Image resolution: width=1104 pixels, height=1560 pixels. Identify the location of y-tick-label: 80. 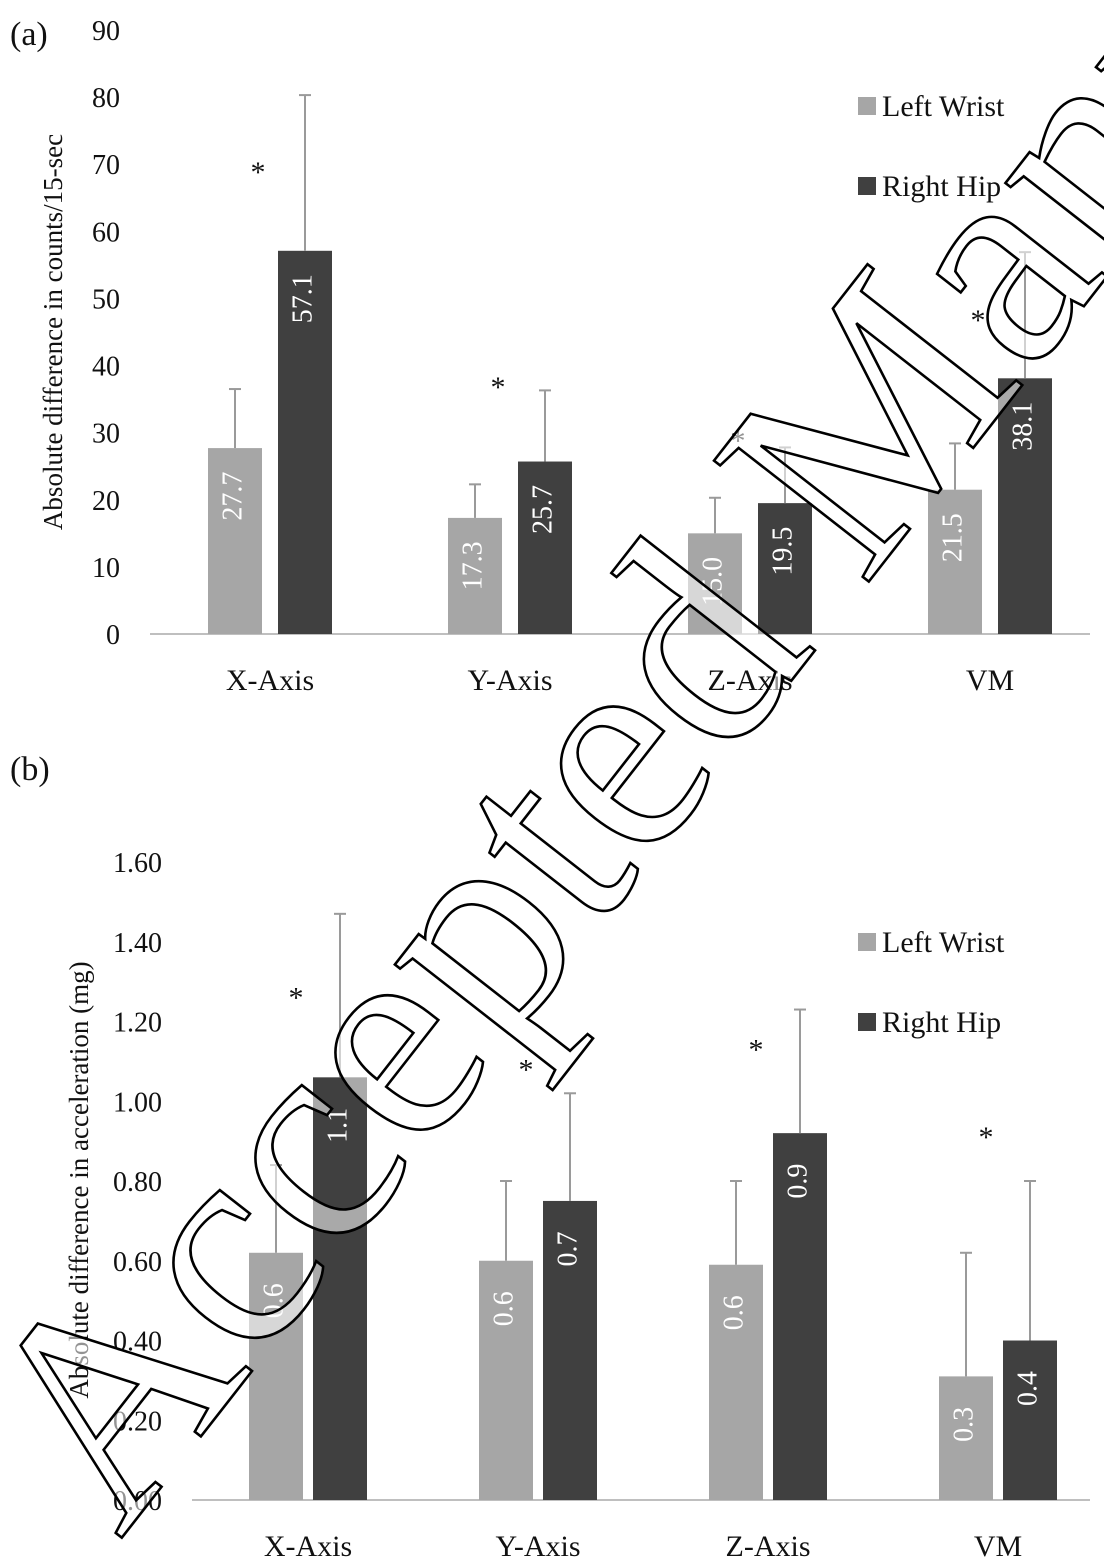
(106, 98).